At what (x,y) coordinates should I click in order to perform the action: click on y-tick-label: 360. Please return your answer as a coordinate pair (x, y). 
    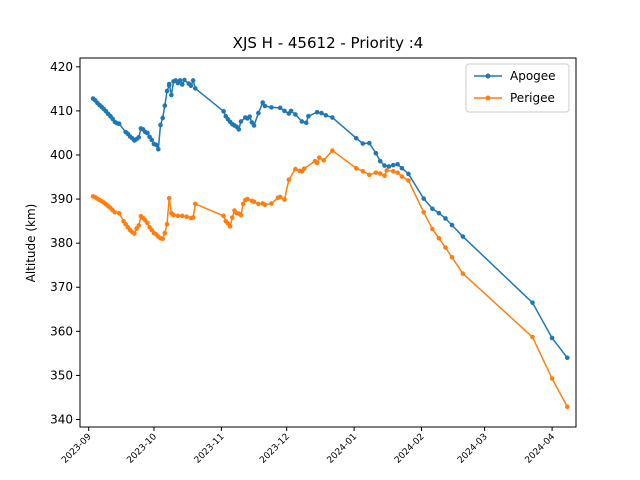
    Looking at the image, I should click on (61, 331).